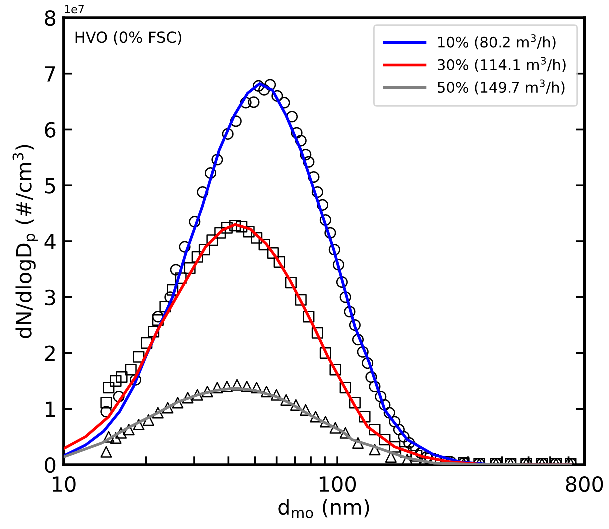  What do you see at coordinates (324, 508) in the screenshot?
I see `x-axis-title: d$_{mo}$ (nm)` at bounding box center [324, 508].